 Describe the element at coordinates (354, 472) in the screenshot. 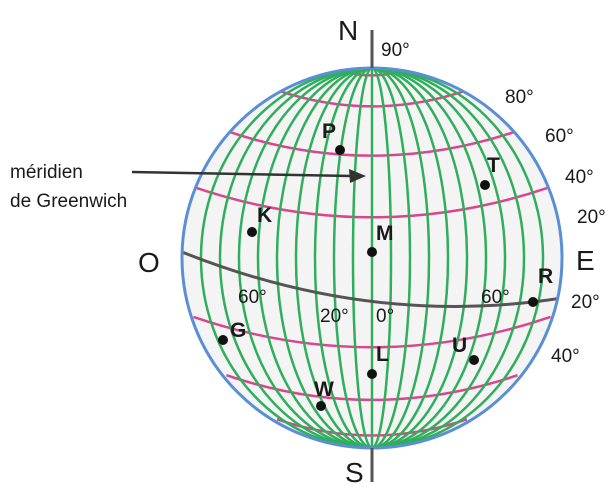

I see `south-pole-label: S` at that location.